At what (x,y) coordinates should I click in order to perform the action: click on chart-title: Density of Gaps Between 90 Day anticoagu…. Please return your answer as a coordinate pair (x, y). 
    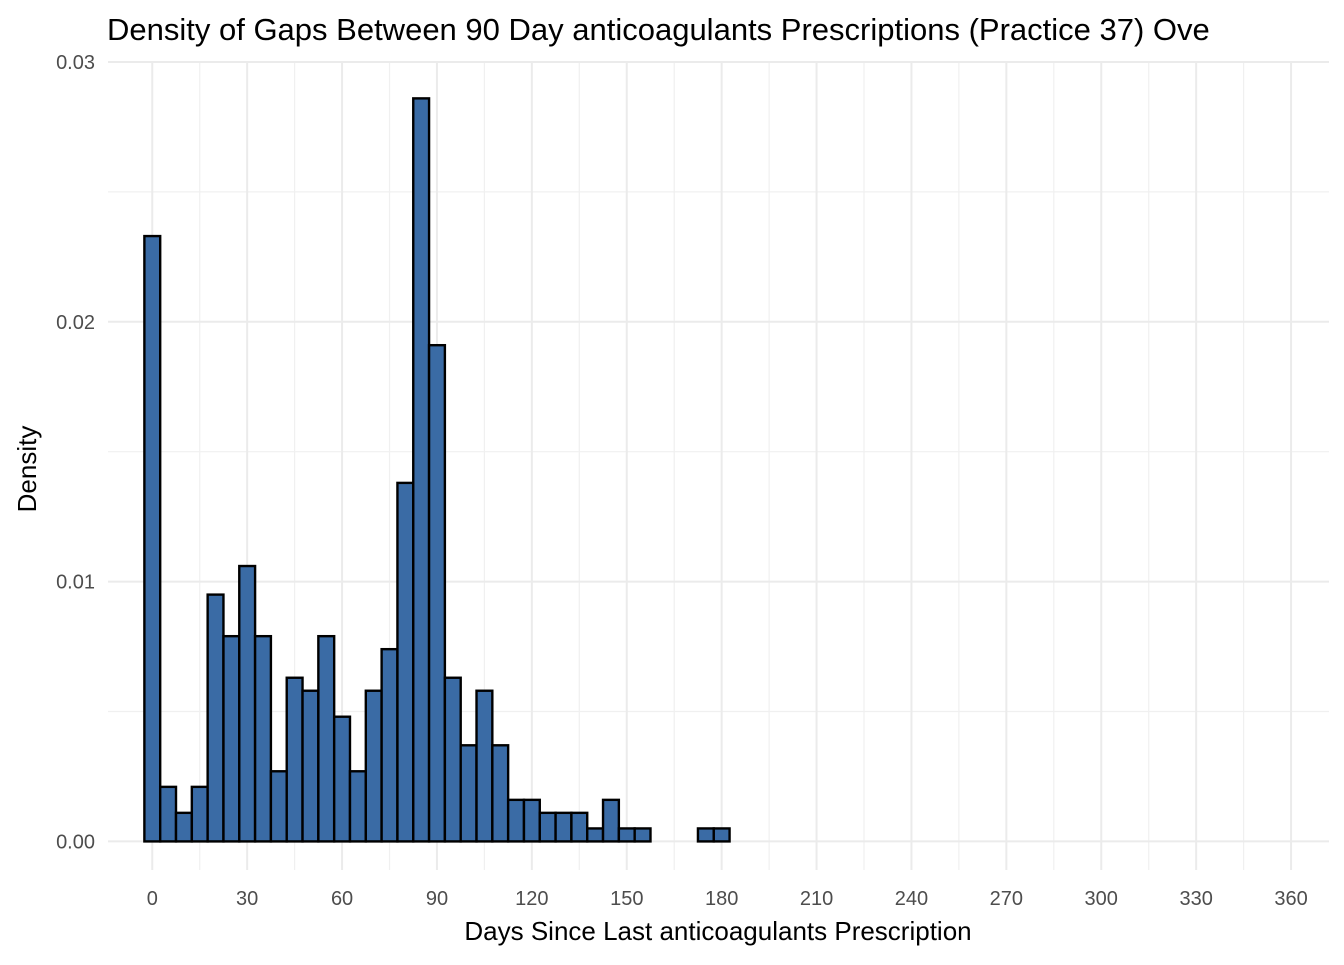
    Looking at the image, I should click on (658, 29).